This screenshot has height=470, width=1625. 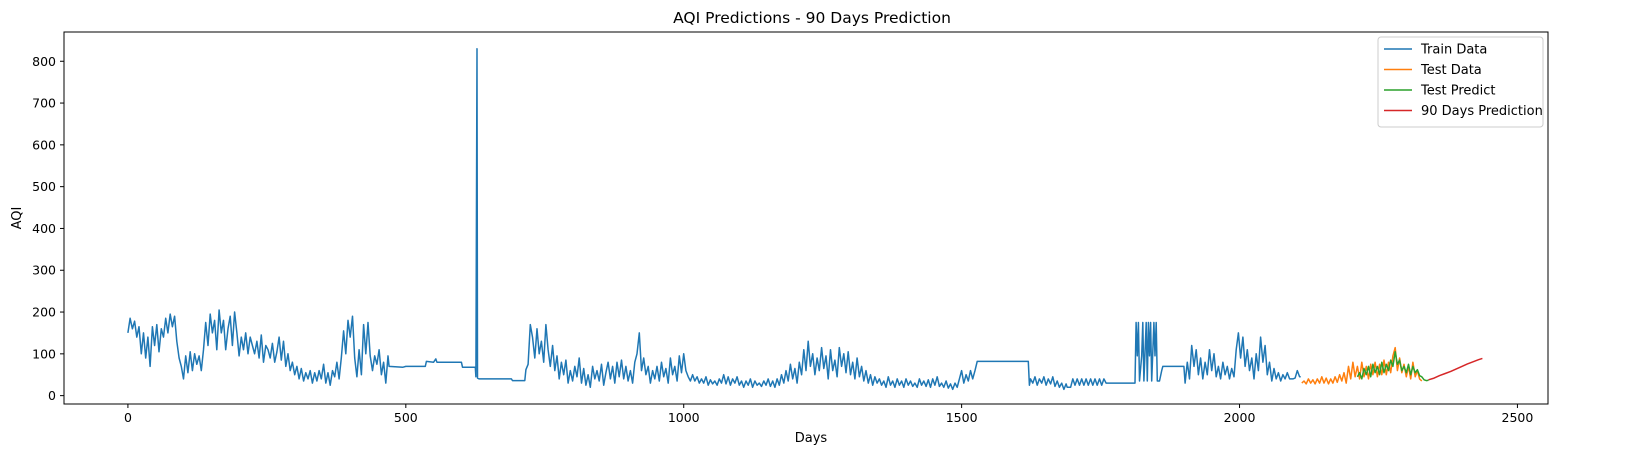 I want to click on y-tick-label: 200, so click(x=44, y=312).